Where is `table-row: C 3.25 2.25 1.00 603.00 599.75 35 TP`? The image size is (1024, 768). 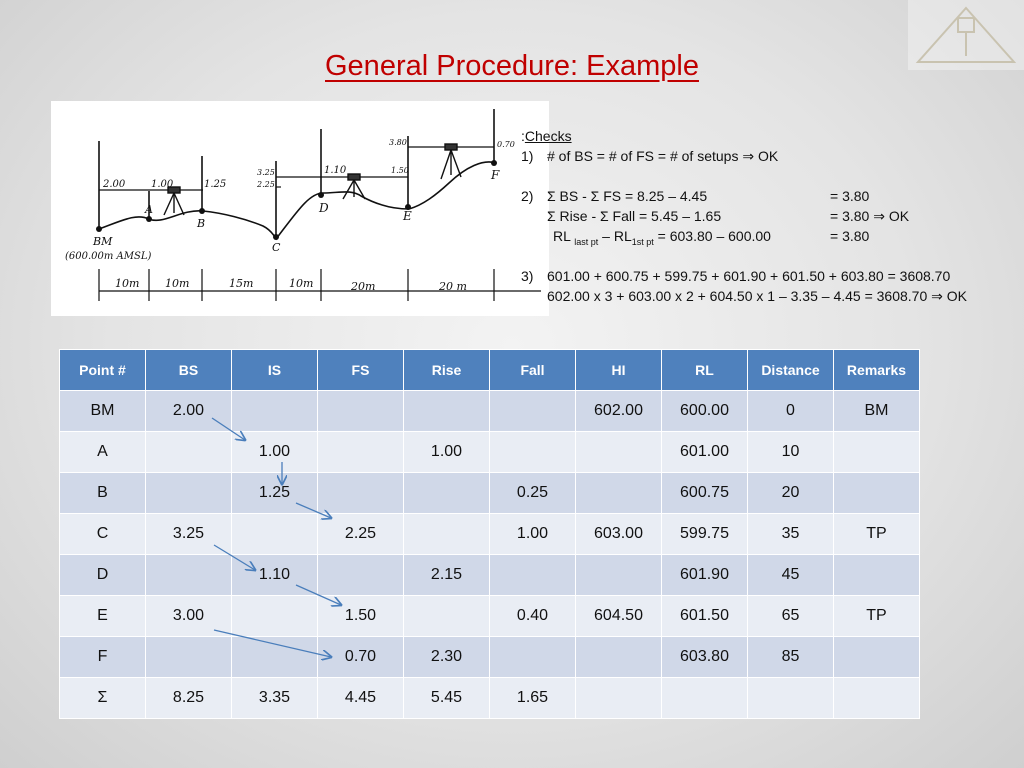
table-row: C 3.25 2.25 1.00 603.00 599.75 35 TP is located at coordinates (489, 534).